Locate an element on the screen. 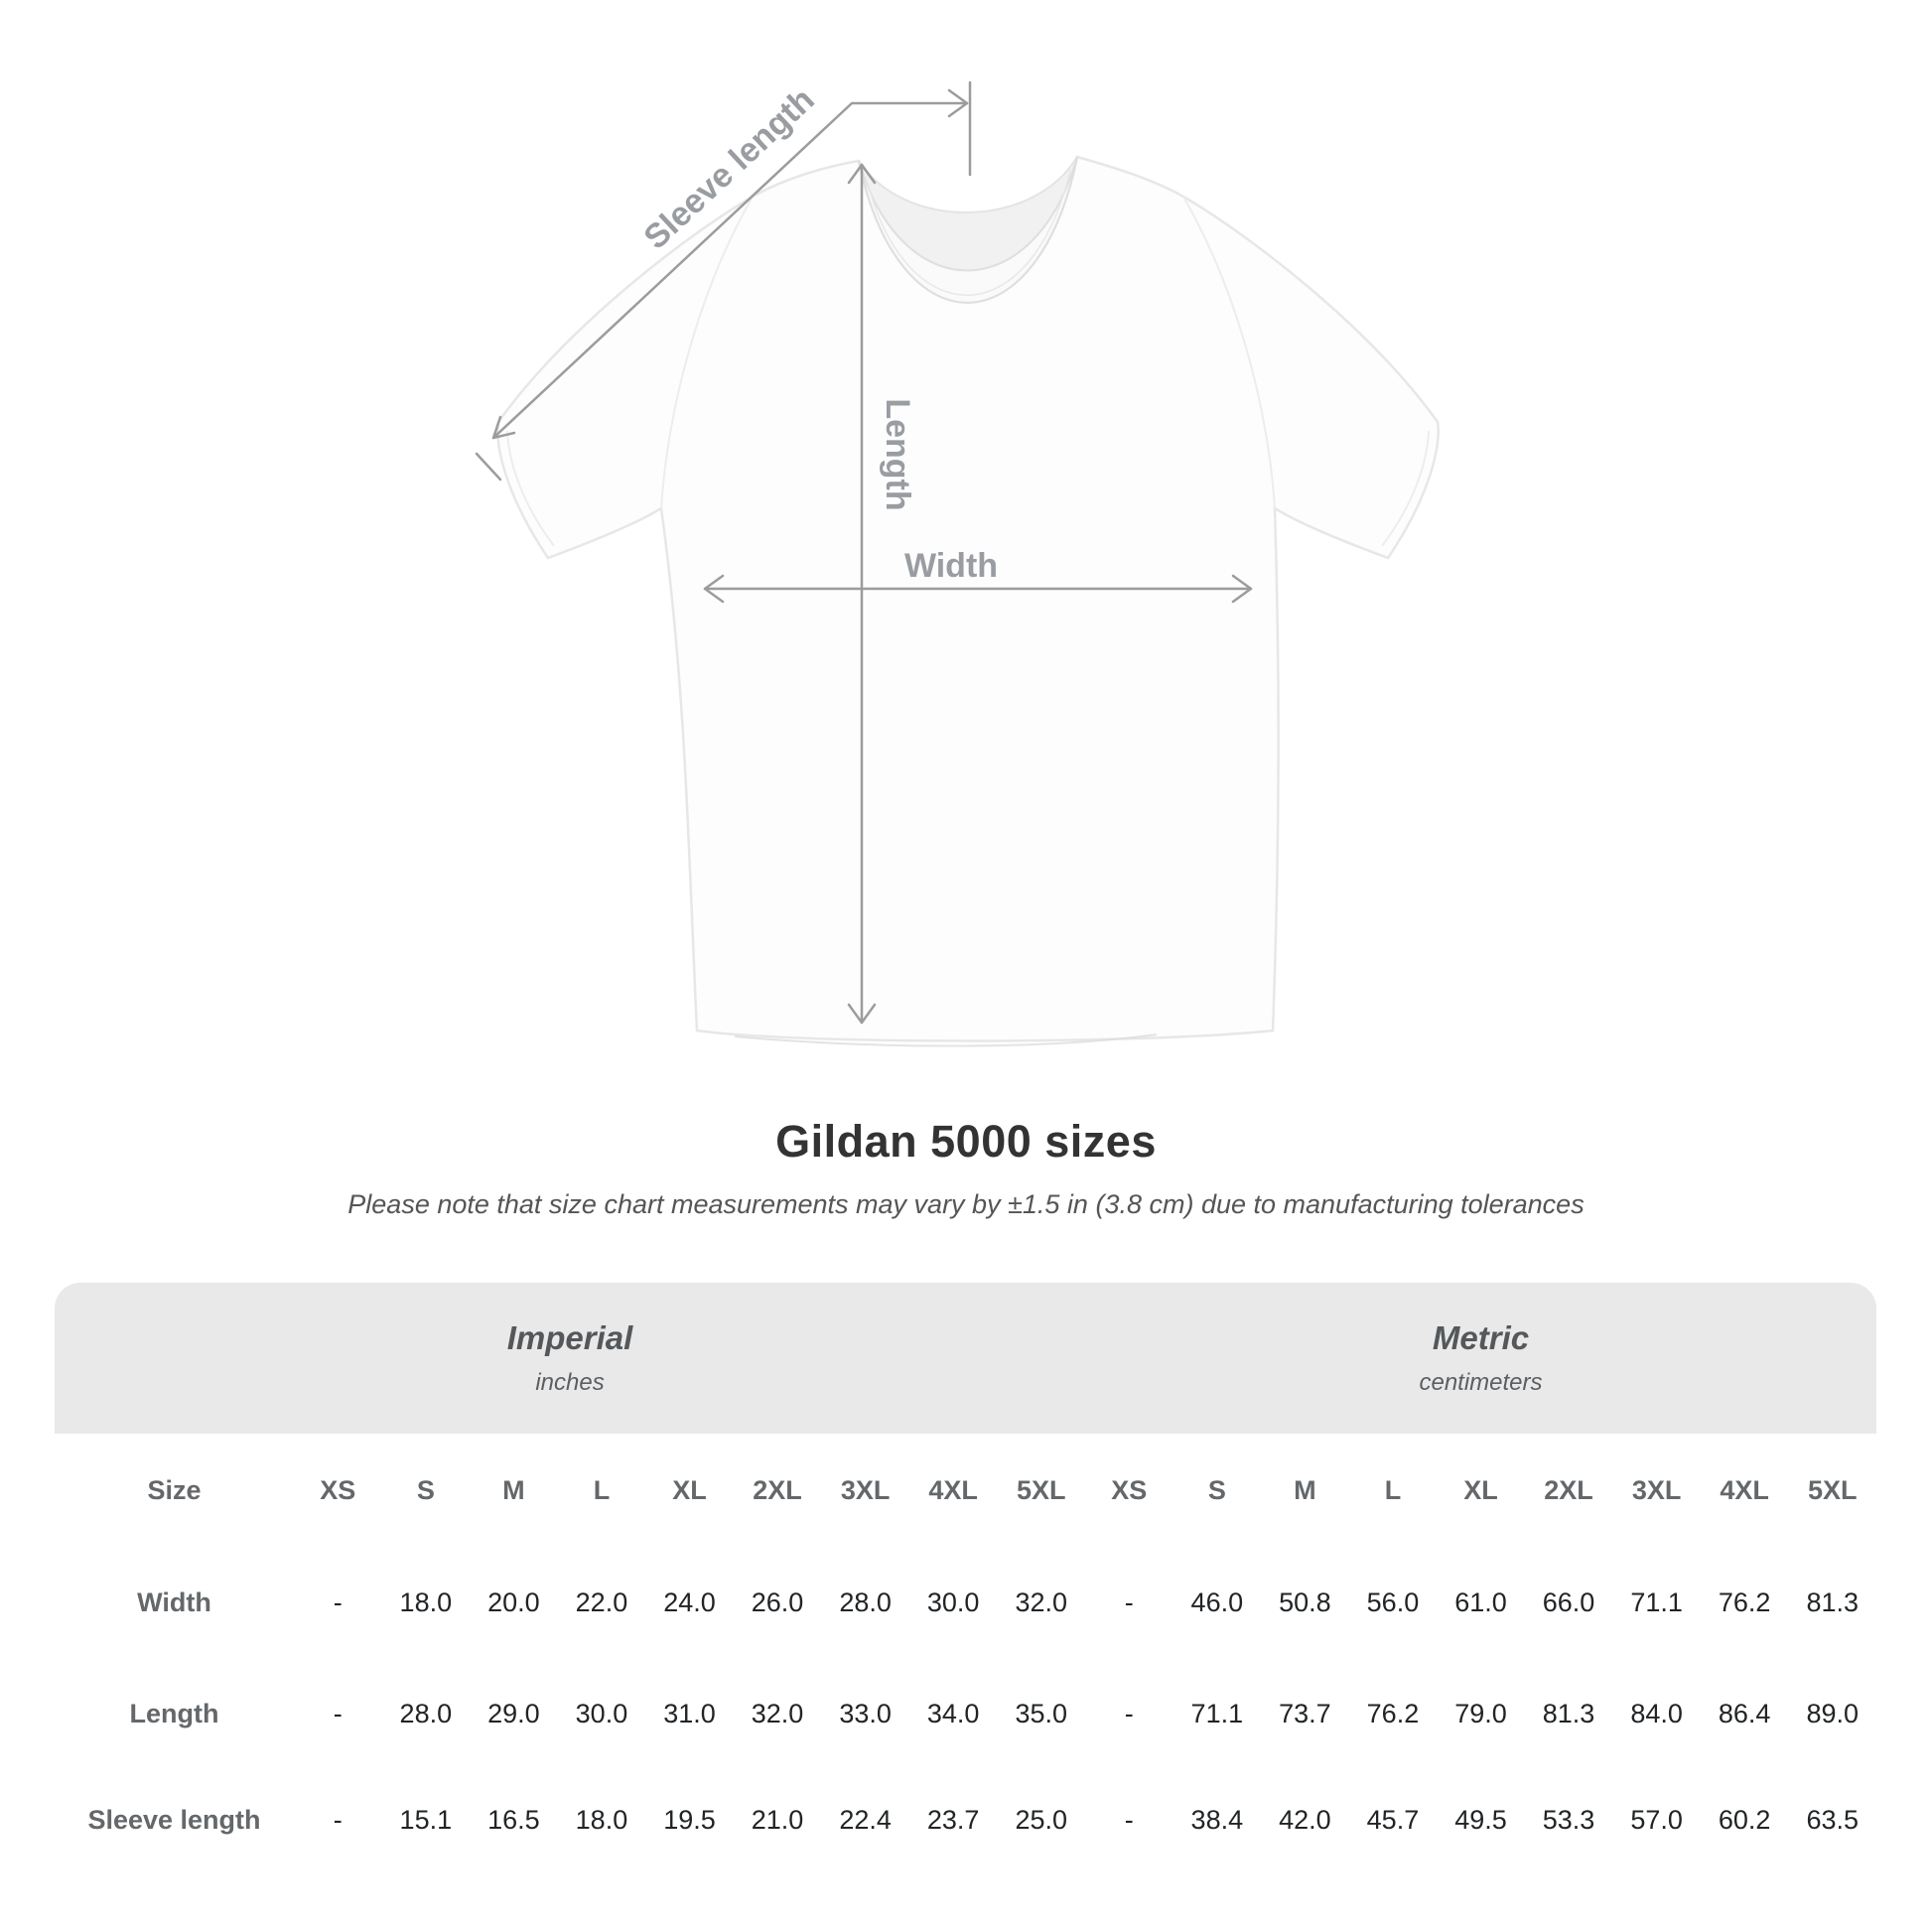  table-cell: 56.0 is located at coordinates (1393, 1602).